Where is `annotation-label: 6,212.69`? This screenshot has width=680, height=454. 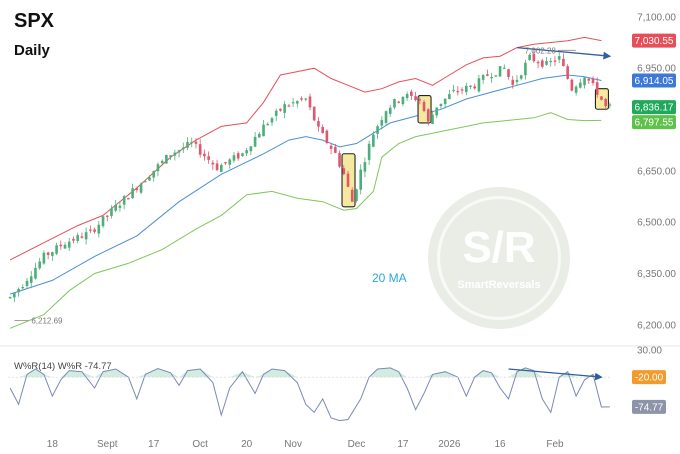 annotation-label: 6,212.69 is located at coordinates (47, 321).